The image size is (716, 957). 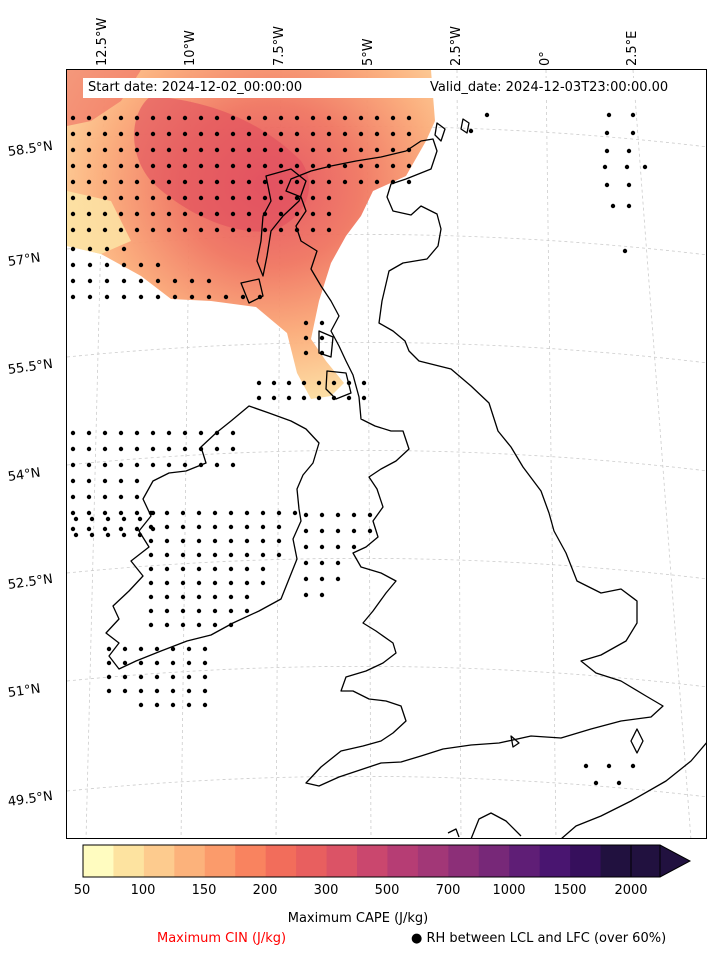 I want to click on colorbar-tick-1000: 1000, so click(x=509, y=890).